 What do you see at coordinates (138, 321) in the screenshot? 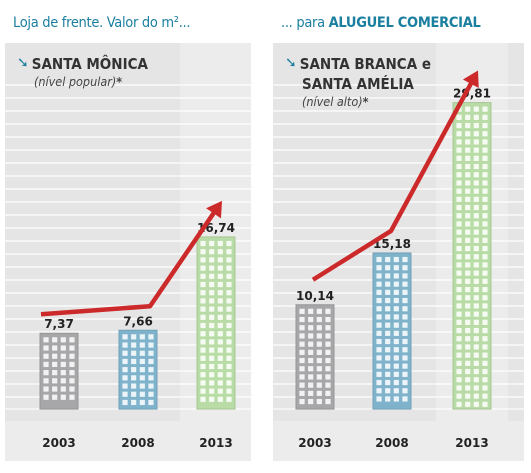
I see `value-label-2008: 7,66` at bounding box center [138, 321].